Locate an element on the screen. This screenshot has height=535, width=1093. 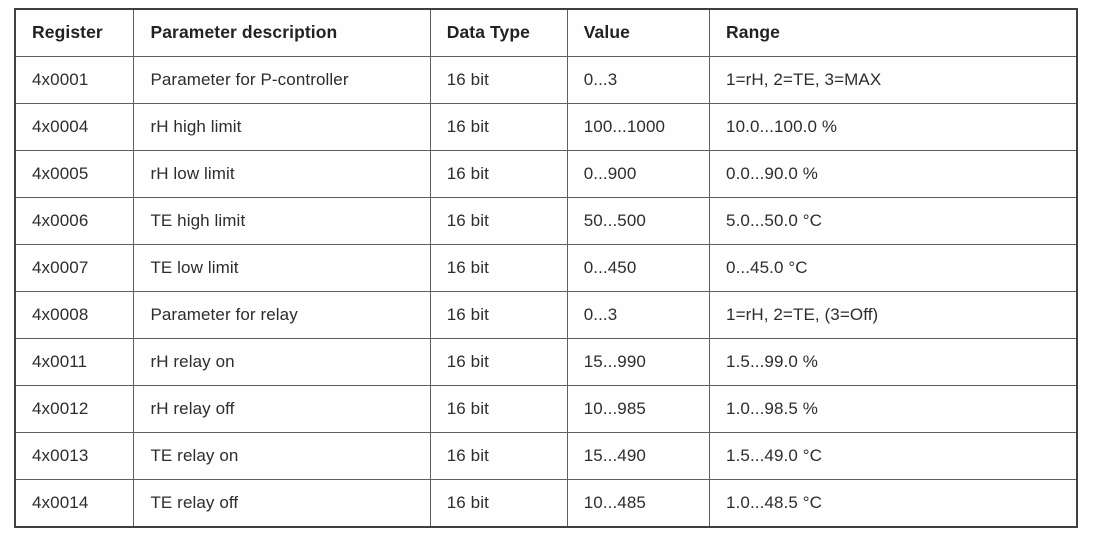
cell-value: 10...485 is located at coordinates (638, 503).